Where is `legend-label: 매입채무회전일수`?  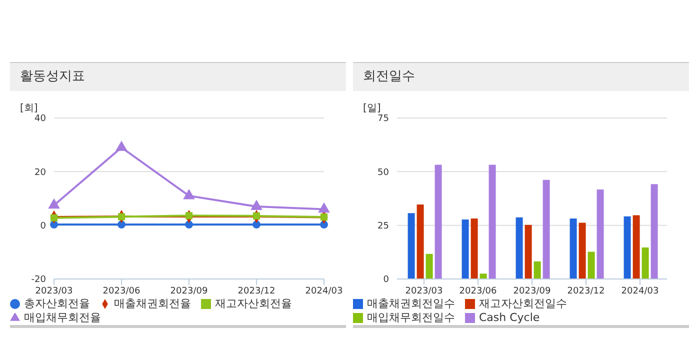
legend-label: 매입채무회전일수 is located at coordinates (411, 317).